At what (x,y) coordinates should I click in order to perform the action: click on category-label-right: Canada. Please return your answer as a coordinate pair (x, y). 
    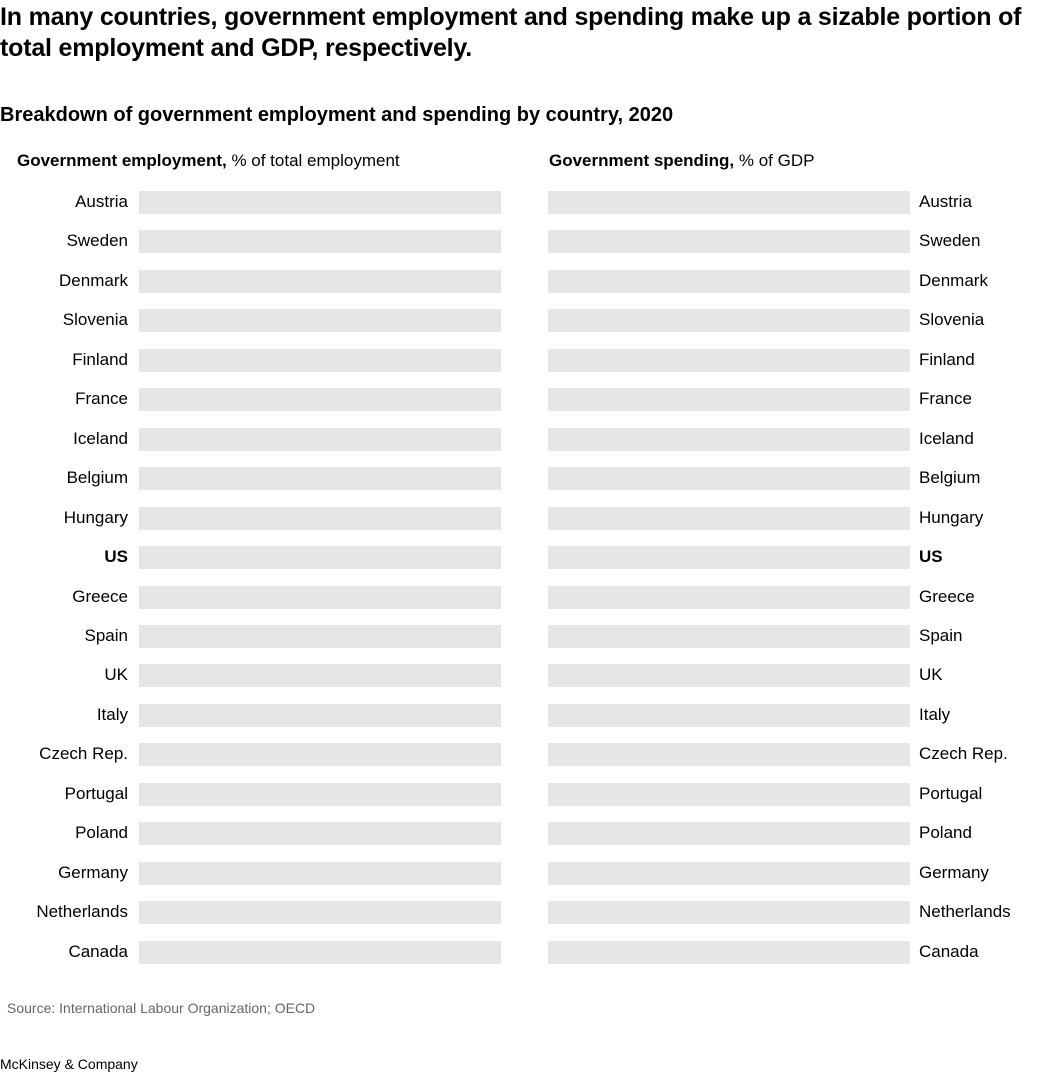
    Looking at the image, I should click on (949, 951).